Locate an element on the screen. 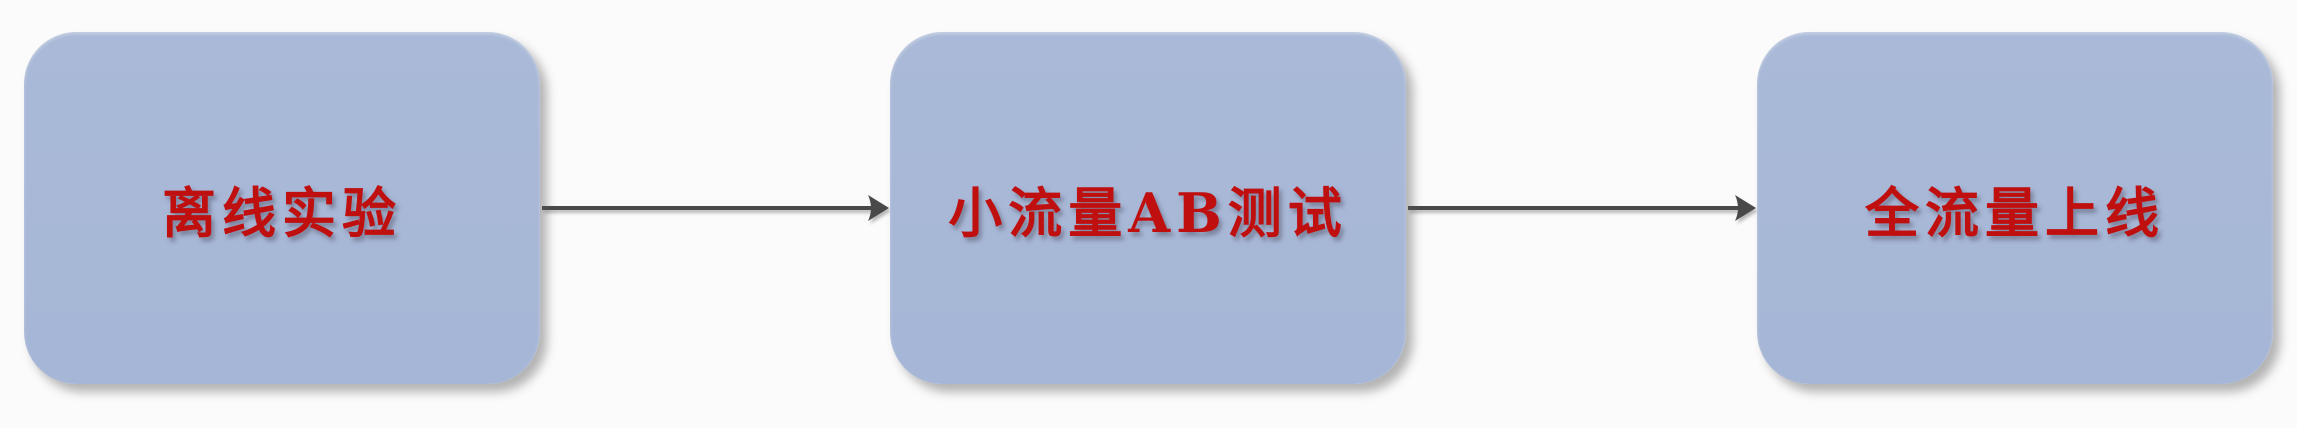 The width and height of the screenshot is (2297, 428). node-label-full-traffic-launch: 全流量上线 is located at coordinates (2015, 212).